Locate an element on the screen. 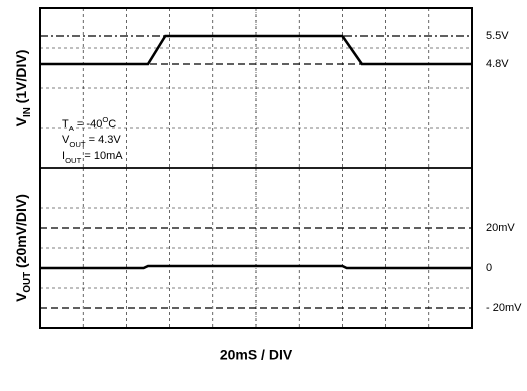 The width and height of the screenshot is (527, 391). y-axis-label: VIN (1V/DIV) is located at coordinates (23, 88).